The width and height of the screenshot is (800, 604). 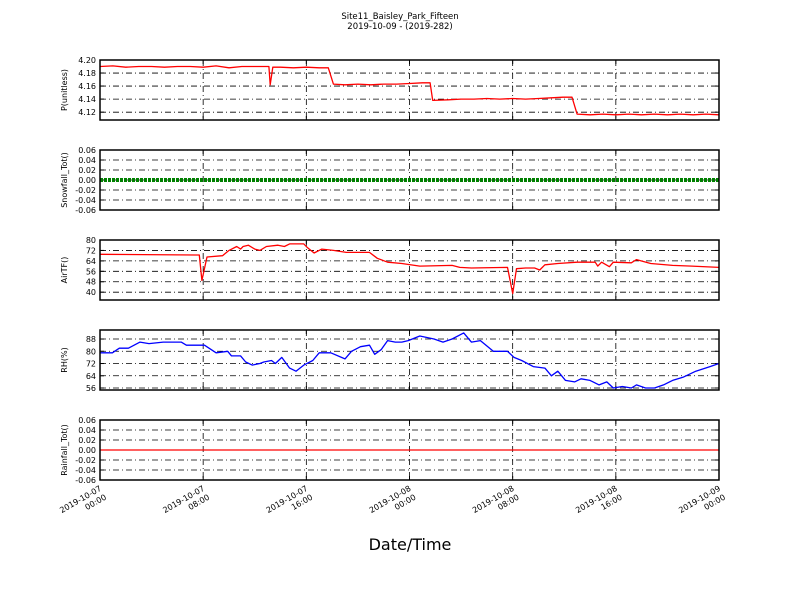 What do you see at coordinates (64, 90) in the screenshot?
I see `y-axis-label: P(unitless)` at bounding box center [64, 90].